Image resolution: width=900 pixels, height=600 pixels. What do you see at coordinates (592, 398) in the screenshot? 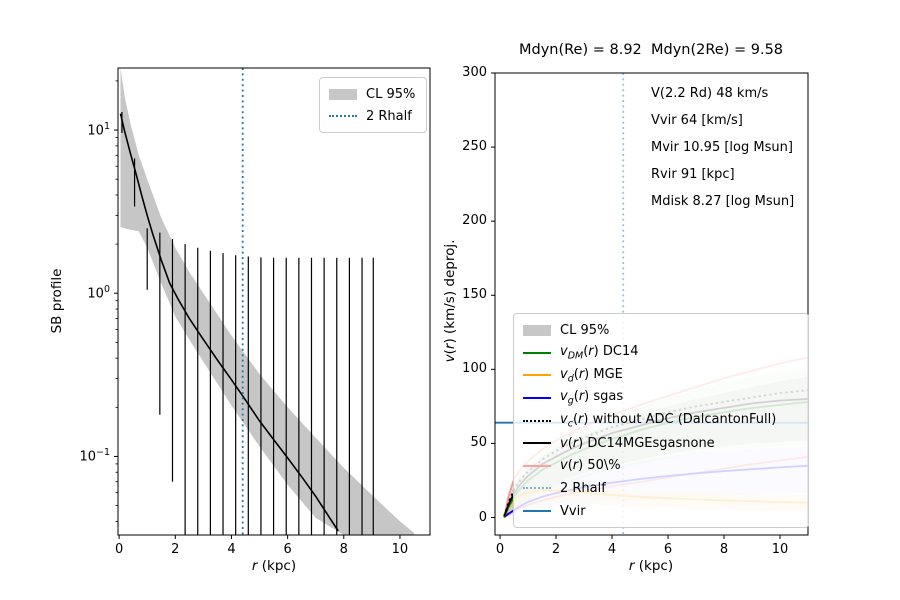
I see `legend-label: vg(r) sgas` at bounding box center [592, 398].